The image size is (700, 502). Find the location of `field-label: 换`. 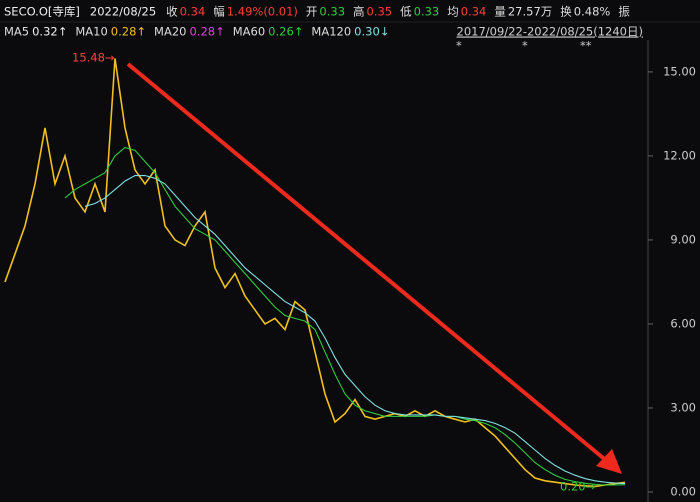

field-label: 换 is located at coordinates (566, 12).